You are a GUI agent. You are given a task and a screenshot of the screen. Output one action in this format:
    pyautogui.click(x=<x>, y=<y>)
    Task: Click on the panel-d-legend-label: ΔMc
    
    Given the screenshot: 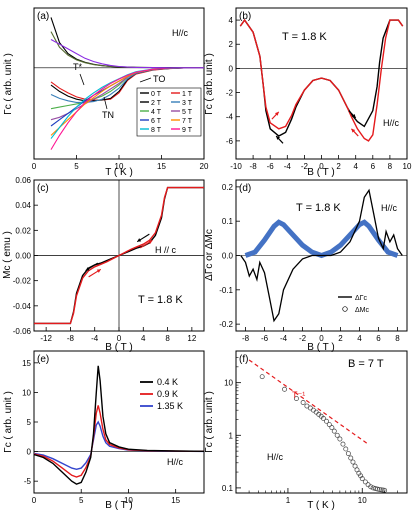 What is the action you would take?
    pyautogui.click(x=362, y=310)
    